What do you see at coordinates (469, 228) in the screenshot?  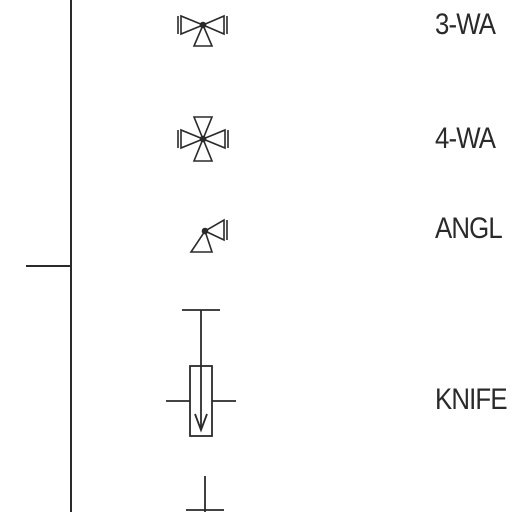 I see `angle-valve-label: ANGL` at bounding box center [469, 228].